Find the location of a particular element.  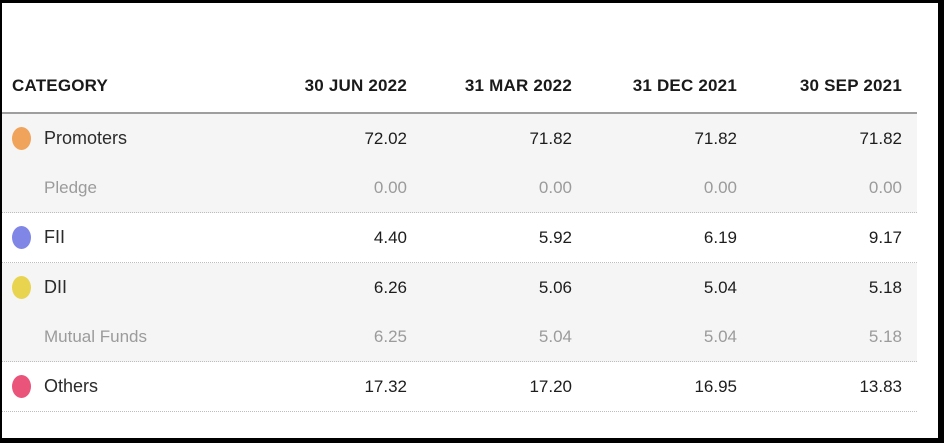

dii-dot is located at coordinates (21, 287).